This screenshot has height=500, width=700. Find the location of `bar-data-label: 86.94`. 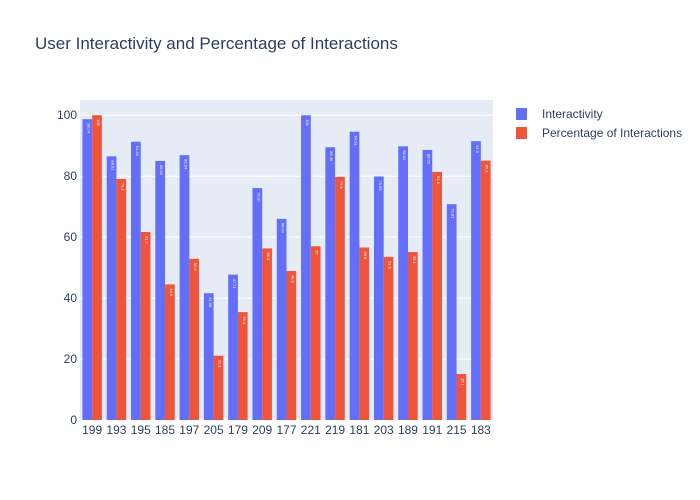

bar-data-label: 86.94 is located at coordinates (185, 164).